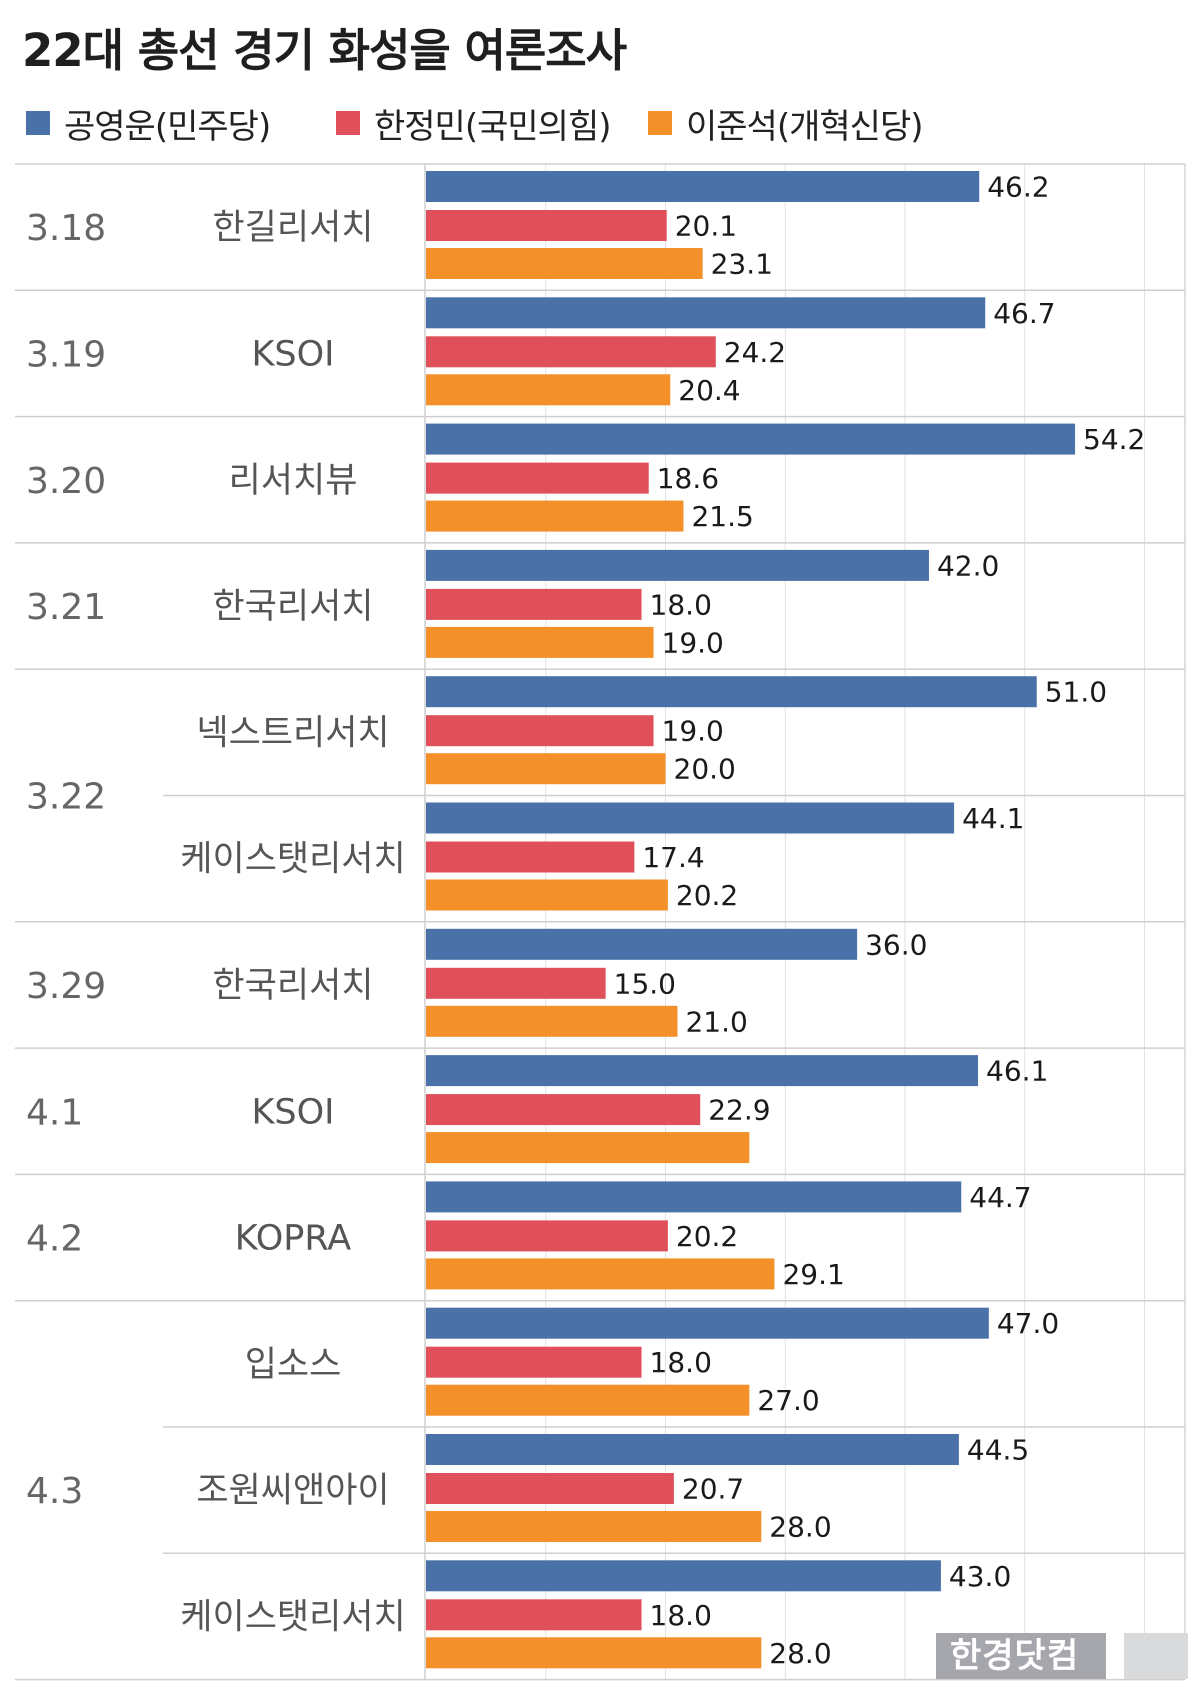 This screenshot has height=1688, width=1200. What do you see at coordinates (968, 565) in the screenshot?
I see `value-label: 42.0` at bounding box center [968, 565].